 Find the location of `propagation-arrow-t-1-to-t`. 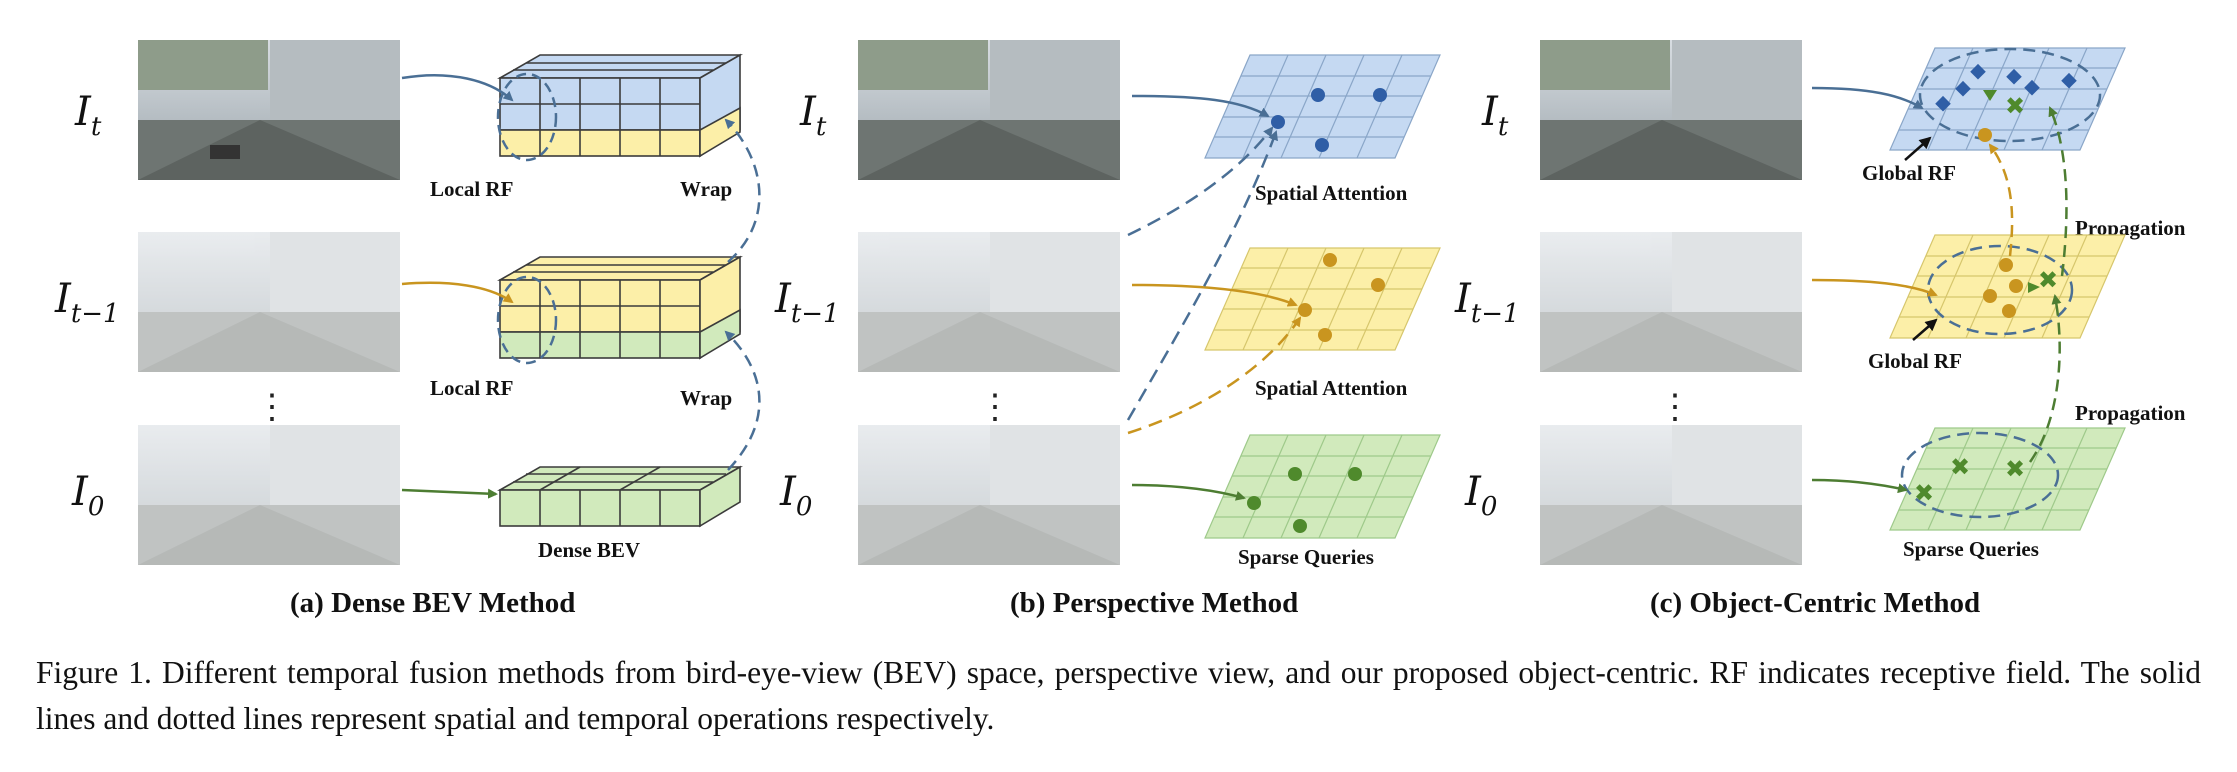

propagation-arrow-t-1-to-t is located at coordinates (2001, 200).